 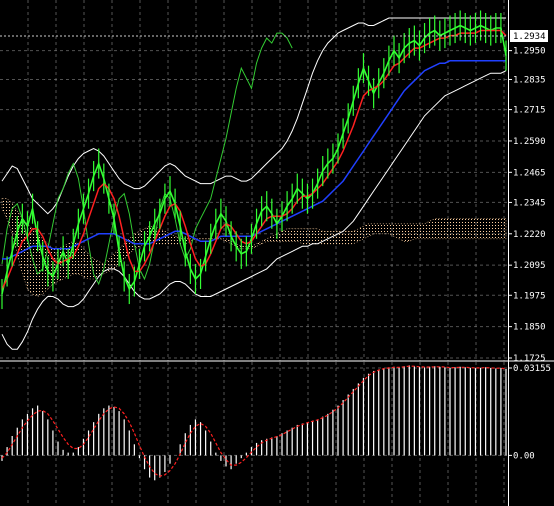 What do you see at coordinates (529, 359) in the screenshot?
I see `price-tick-label: 1.1725` at bounding box center [529, 359].